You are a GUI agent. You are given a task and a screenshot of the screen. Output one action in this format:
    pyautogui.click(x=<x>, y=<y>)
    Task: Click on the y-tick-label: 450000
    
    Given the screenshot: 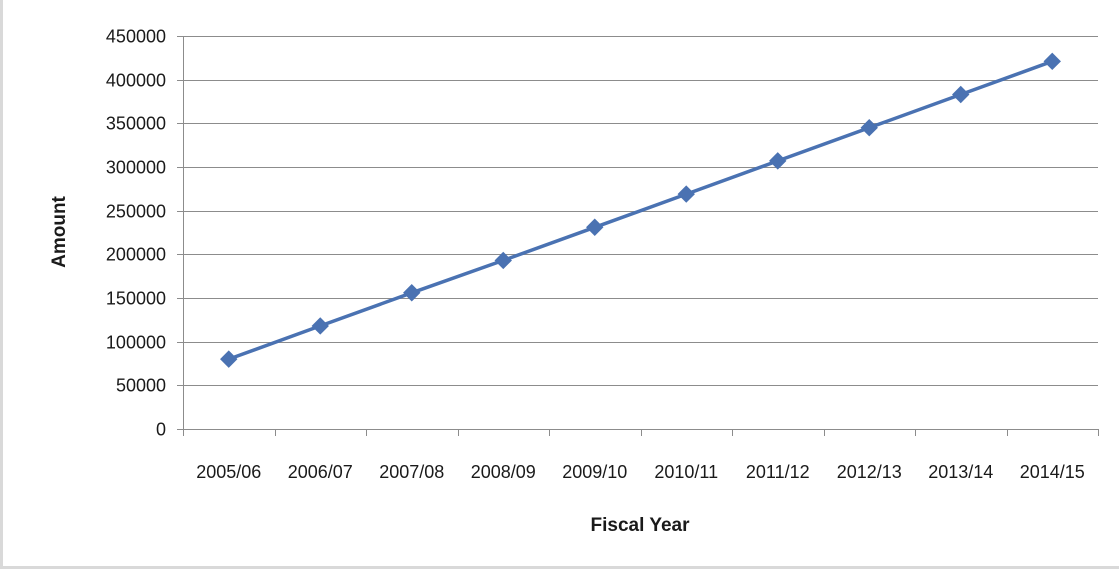 What is the action you would take?
    pyautogui.click(x=136, y=37)
    